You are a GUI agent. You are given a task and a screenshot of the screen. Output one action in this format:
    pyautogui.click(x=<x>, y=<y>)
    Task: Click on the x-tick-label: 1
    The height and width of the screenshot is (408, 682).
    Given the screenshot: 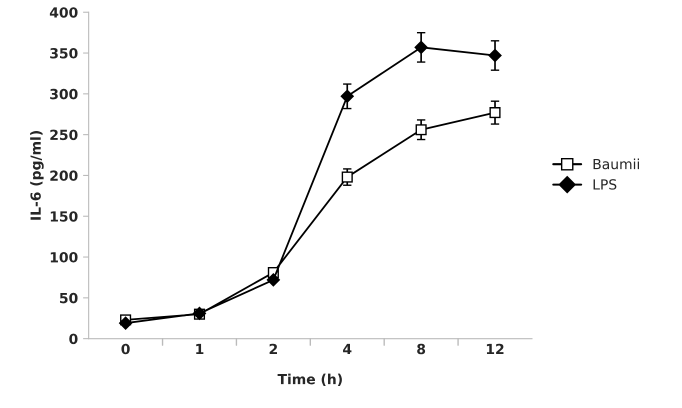 What is the action you would take?
    pyautogui.click(x=200, y=349)
    